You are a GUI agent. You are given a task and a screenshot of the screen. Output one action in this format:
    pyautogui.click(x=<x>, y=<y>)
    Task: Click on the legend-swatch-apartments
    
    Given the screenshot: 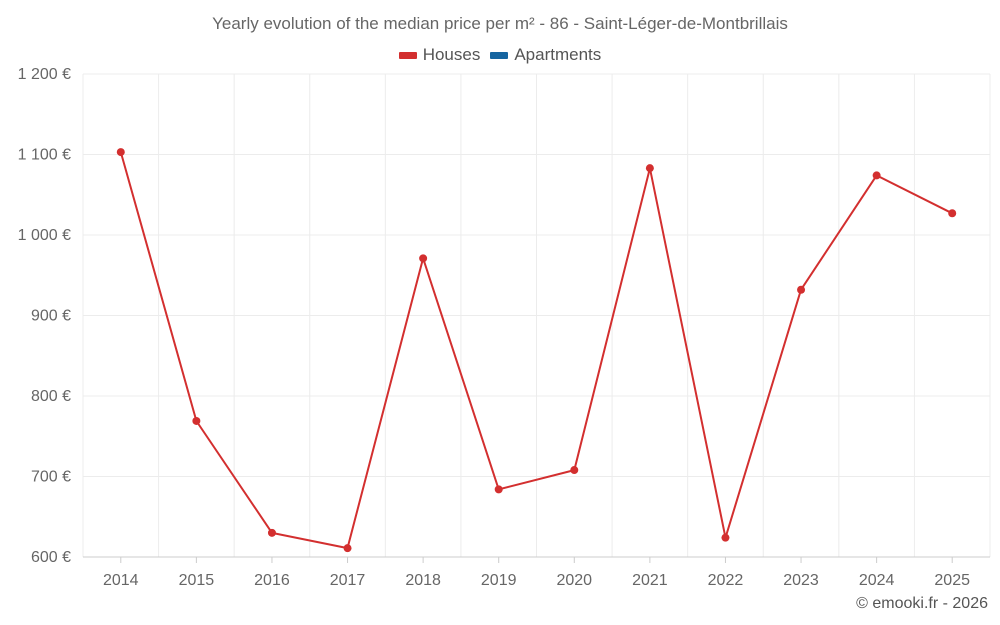 What is the action you would take?
    pyautogui.click(x=499, y=55)
    